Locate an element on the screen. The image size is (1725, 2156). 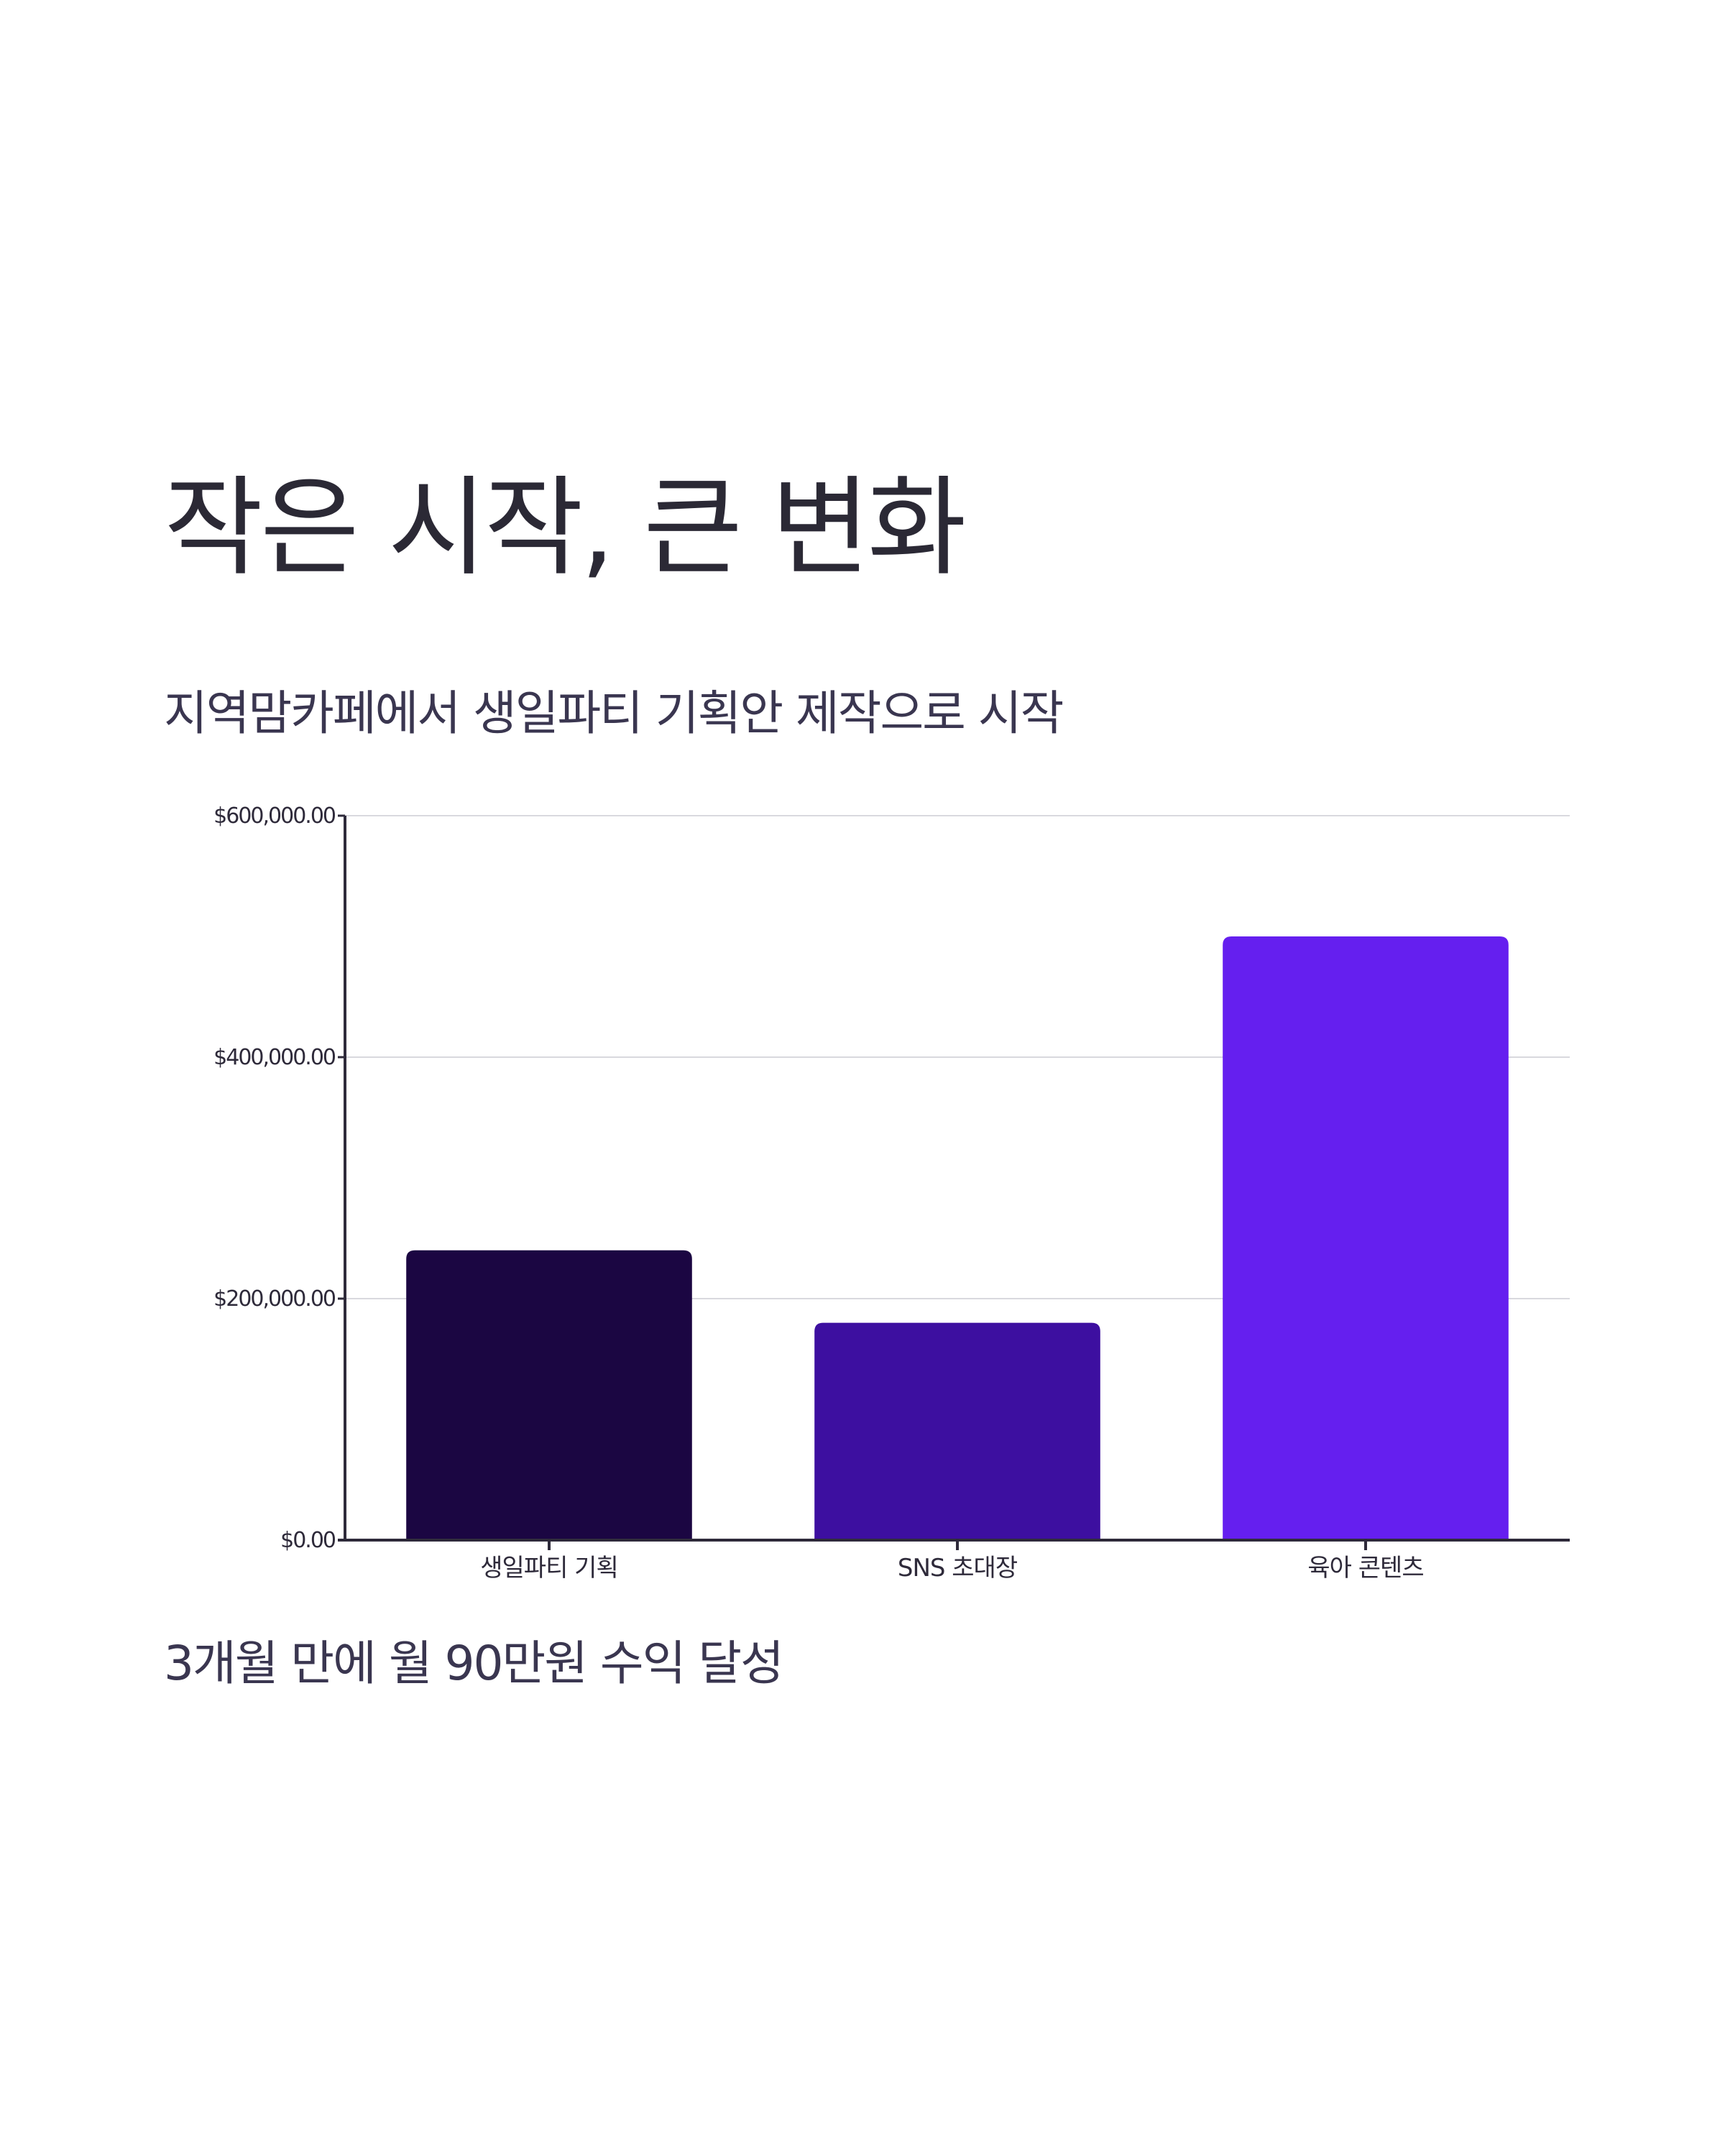
y-tick-label: $0.00 is located at coordinates (308, 1540).